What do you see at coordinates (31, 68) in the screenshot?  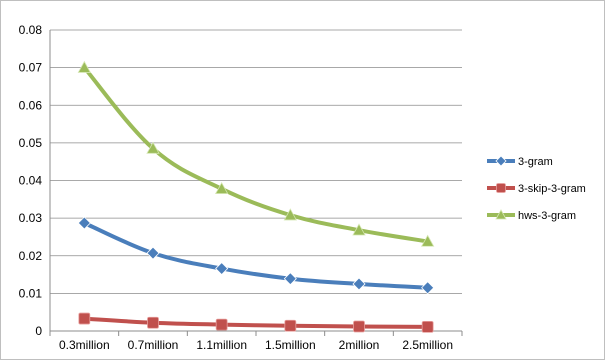 I see `y-tick-label: 0.07` at bounding box center [31, 68].